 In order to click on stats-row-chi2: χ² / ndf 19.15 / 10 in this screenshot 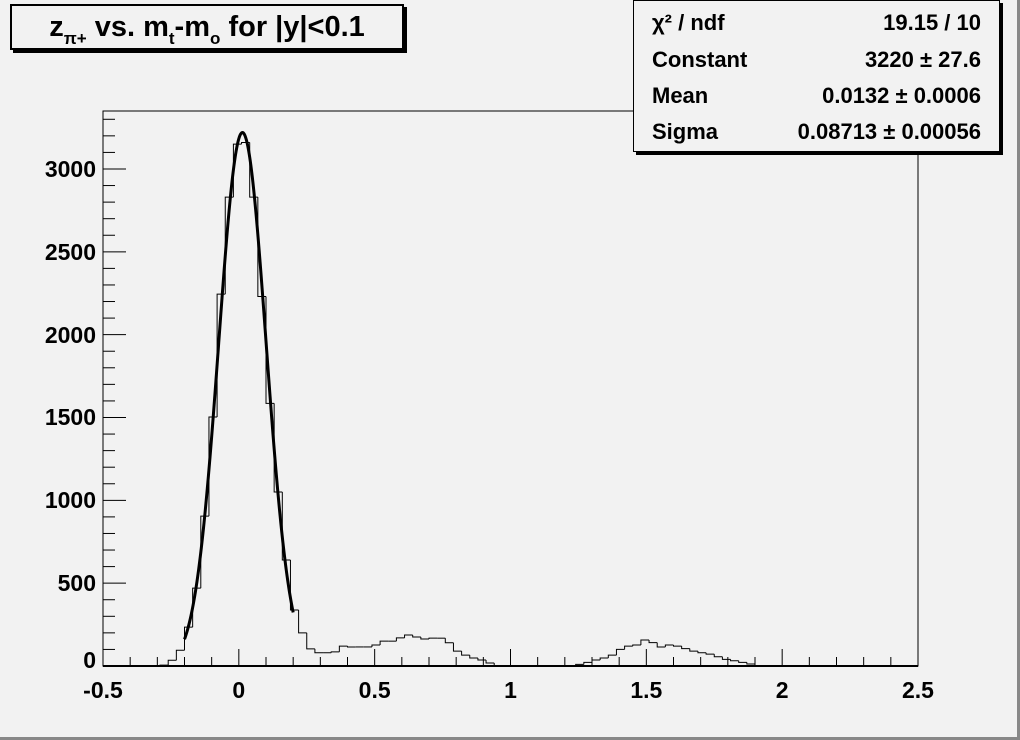, I will do `click(816, 23)`.